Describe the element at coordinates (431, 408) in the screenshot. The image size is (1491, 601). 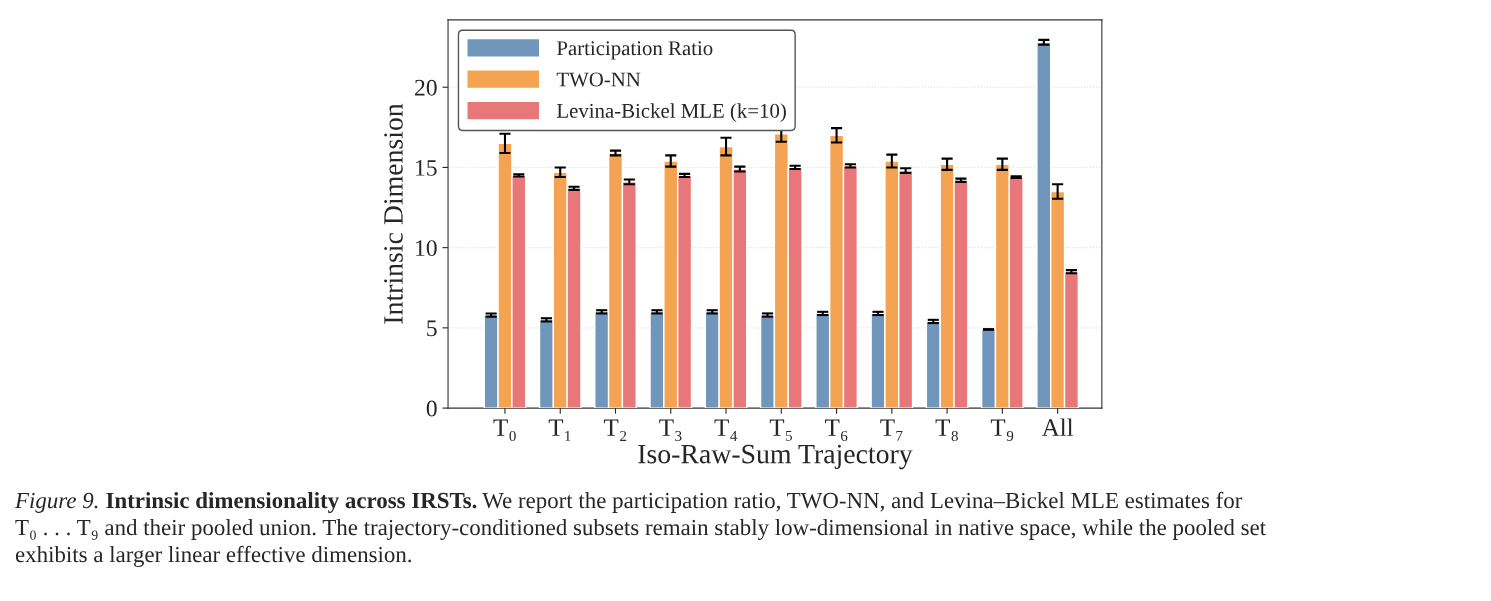
I see `y-tick-label: 0` at that location.